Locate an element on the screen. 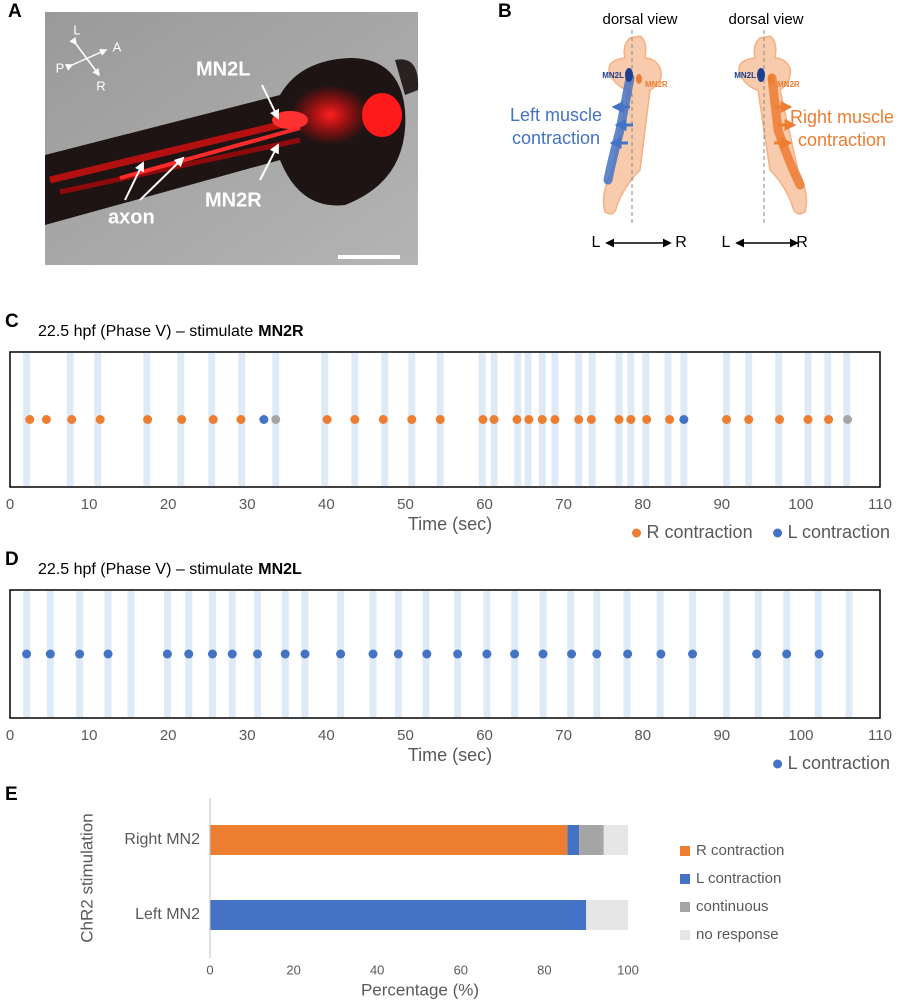 This screenshot has height=1005, width=906. view-title: dorsal view is located at coordinates (639, 19).